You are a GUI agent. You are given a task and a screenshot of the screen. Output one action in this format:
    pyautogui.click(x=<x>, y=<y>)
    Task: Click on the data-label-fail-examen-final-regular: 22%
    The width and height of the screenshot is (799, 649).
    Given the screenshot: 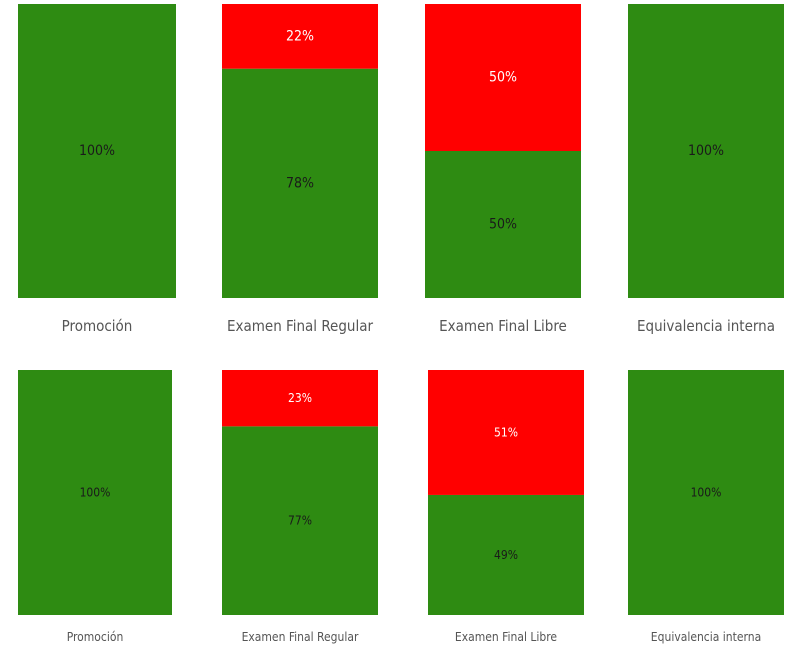 What is the action you would take?
    pyautogui.click(x=300, y=36)
    